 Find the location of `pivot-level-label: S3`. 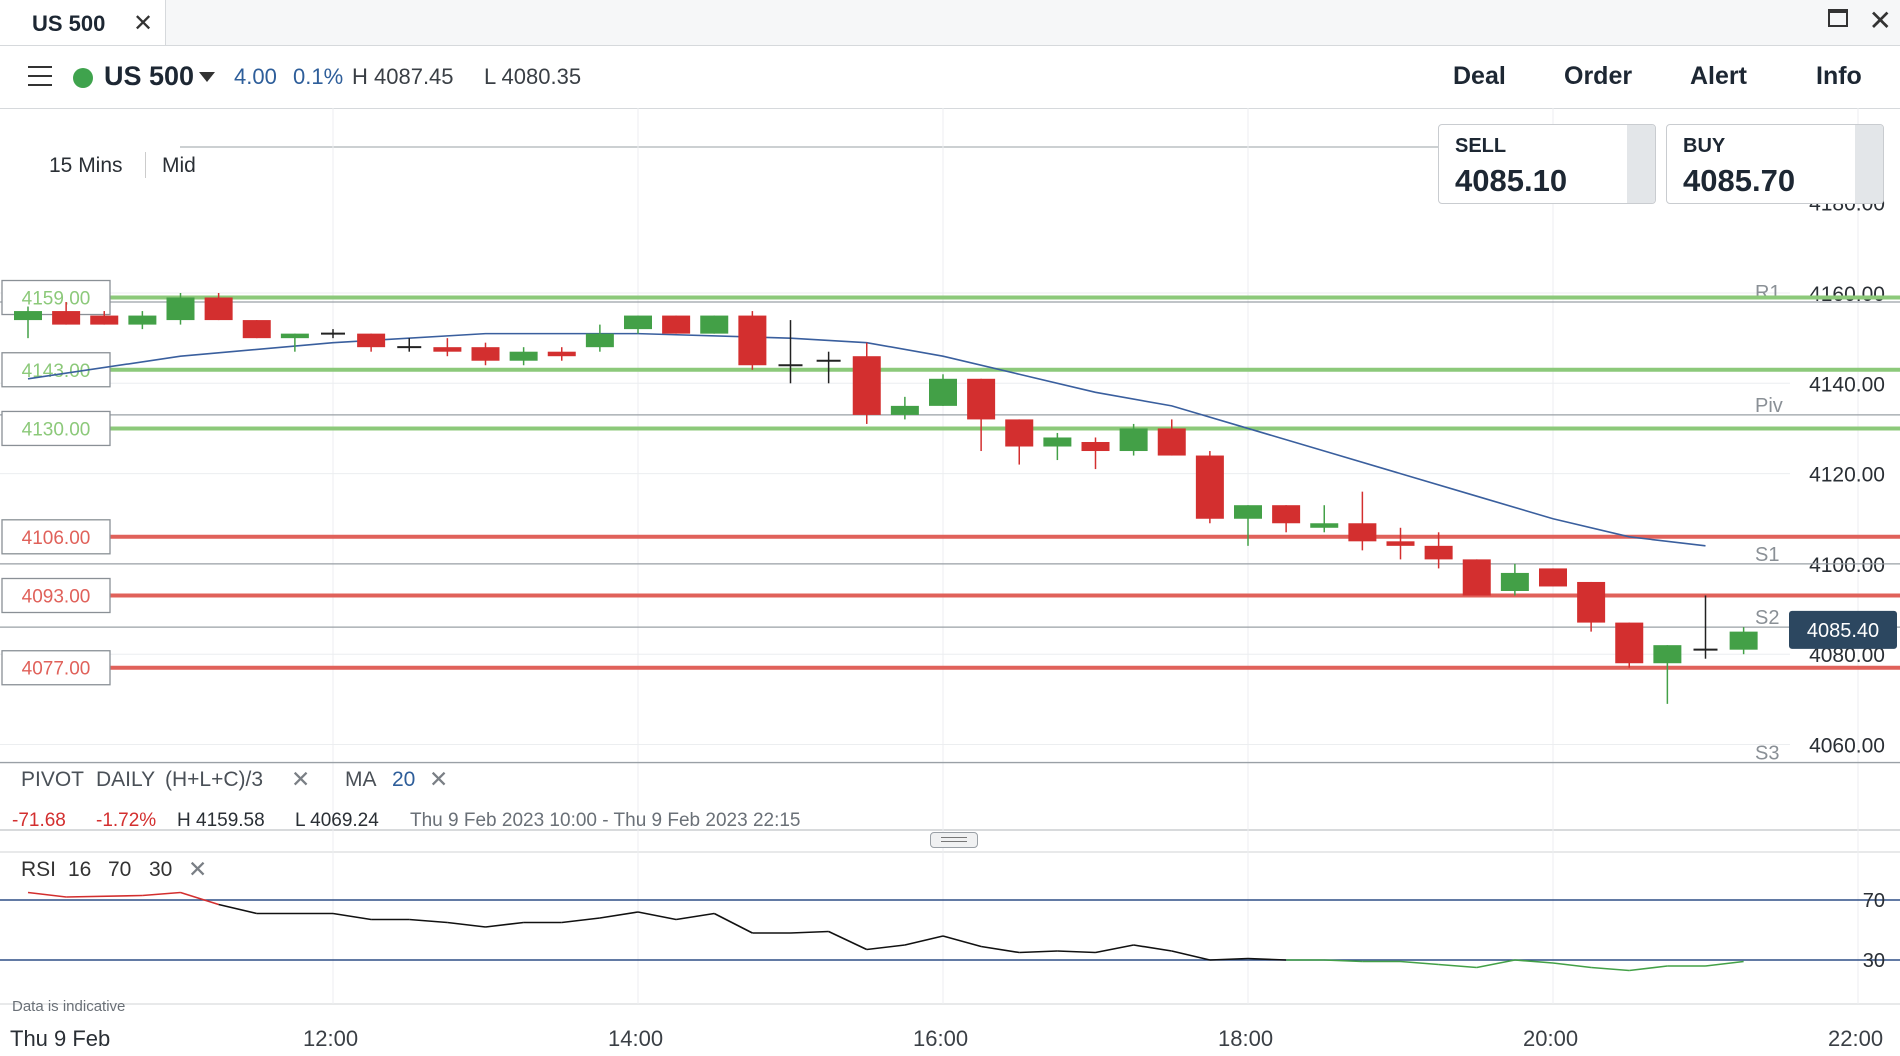

pivot-level-label: S3 is located at coordinates (1767, 754).